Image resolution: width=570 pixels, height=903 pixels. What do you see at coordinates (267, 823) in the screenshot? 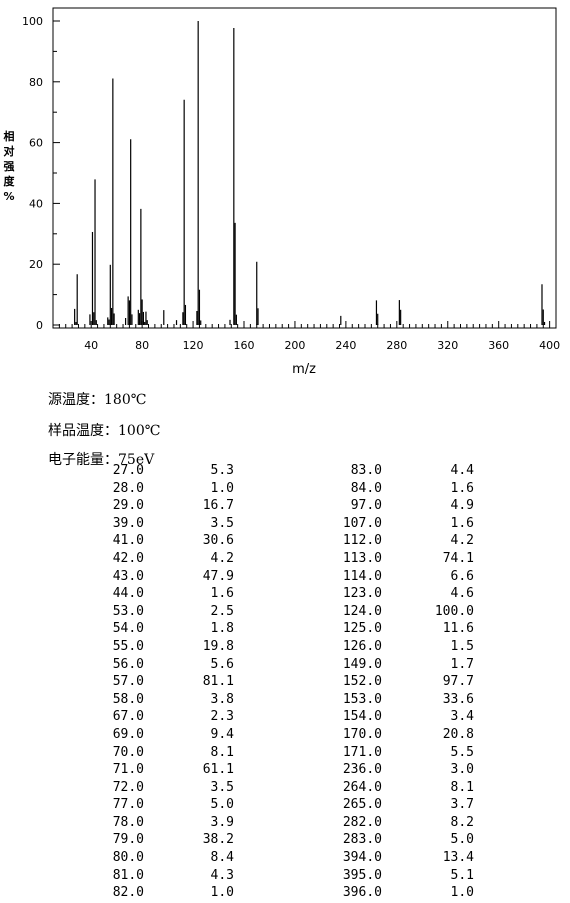
I see `table-row: 78.0 3.9 282.0 8.2` at bounding box center [267, 823].